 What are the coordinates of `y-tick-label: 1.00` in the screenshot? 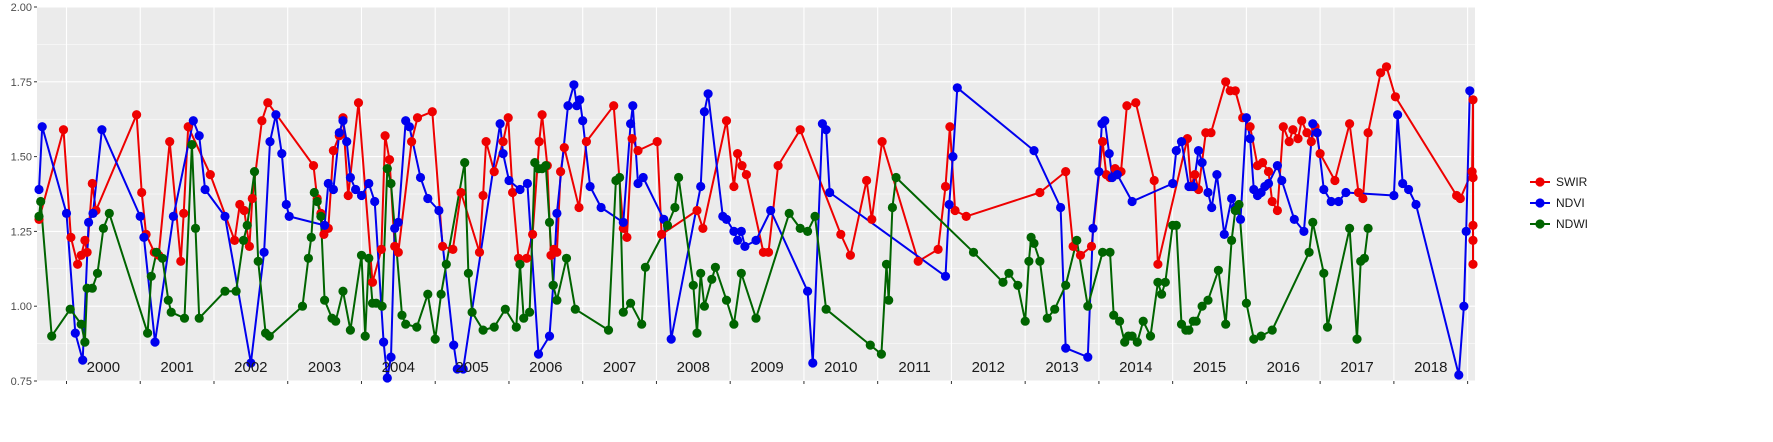 It's located at (21, 307).